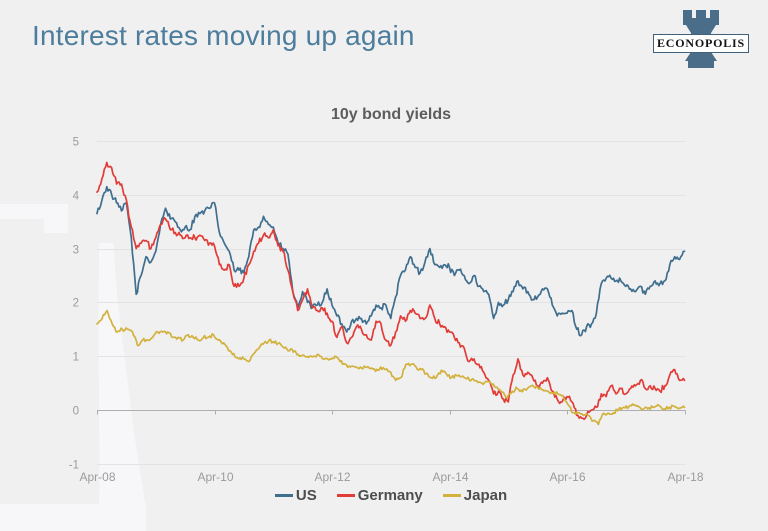 The height and width of the screenshot is (531, 768). What do you see at coordinates (701, 43) in the screenshot?
I see `logo-wordmark: ECONOPOLIS` at bounding box center [701, 43].